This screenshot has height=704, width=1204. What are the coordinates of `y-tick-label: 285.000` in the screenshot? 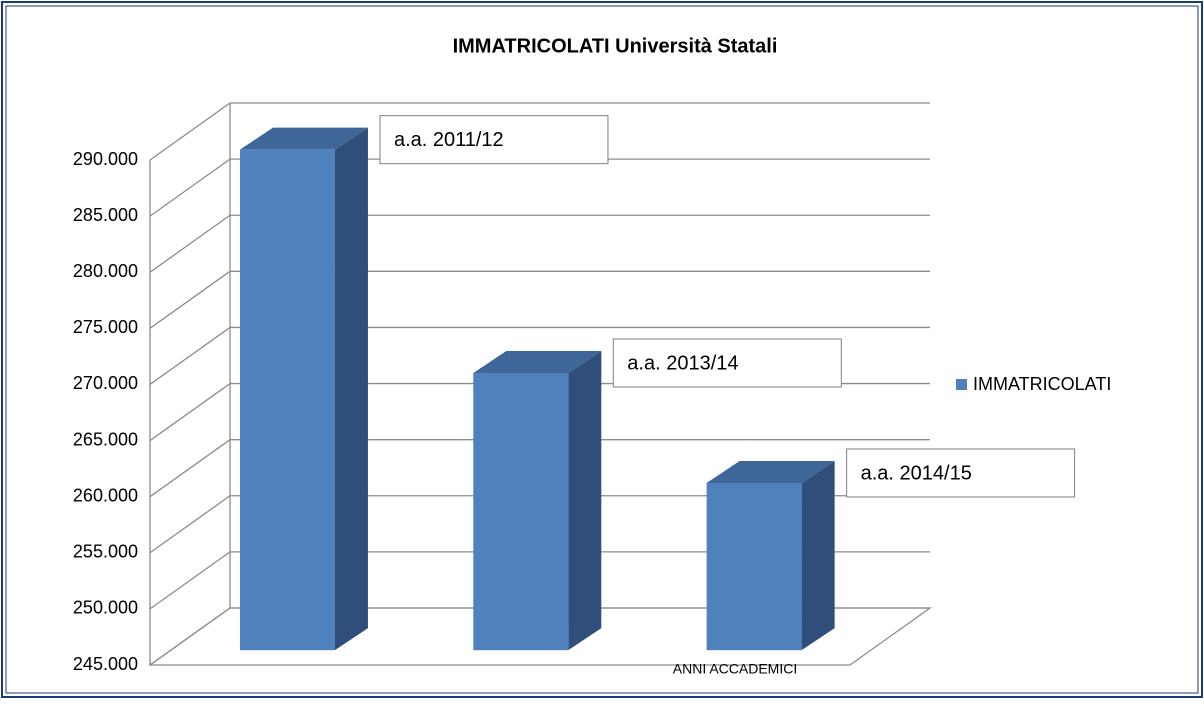 It's located at (105, 215).